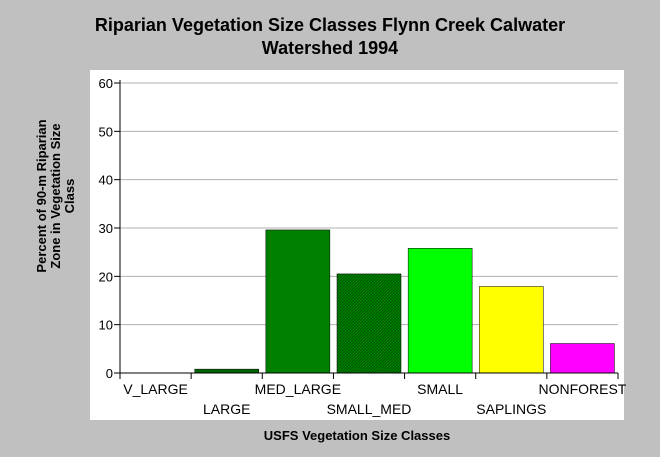  Describe the element at coordinates (511, 330) in the screenshot. I see `bar-saplings` at that location.